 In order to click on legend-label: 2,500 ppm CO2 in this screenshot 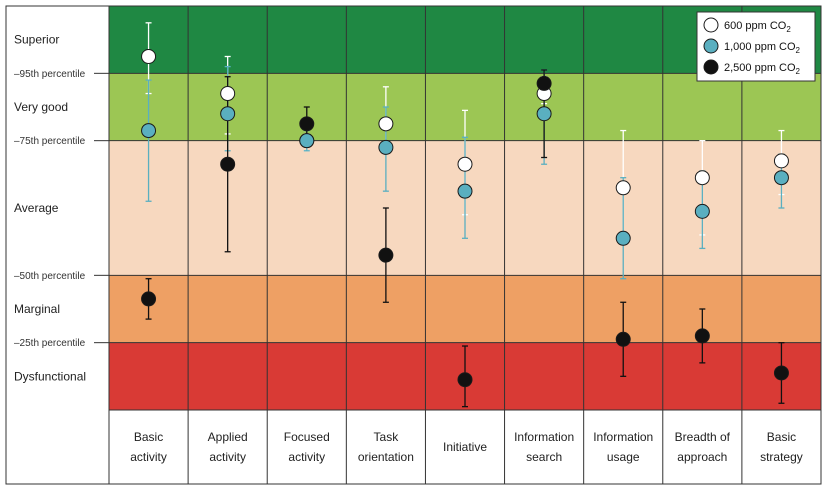, I will do `click(762, 69)`.